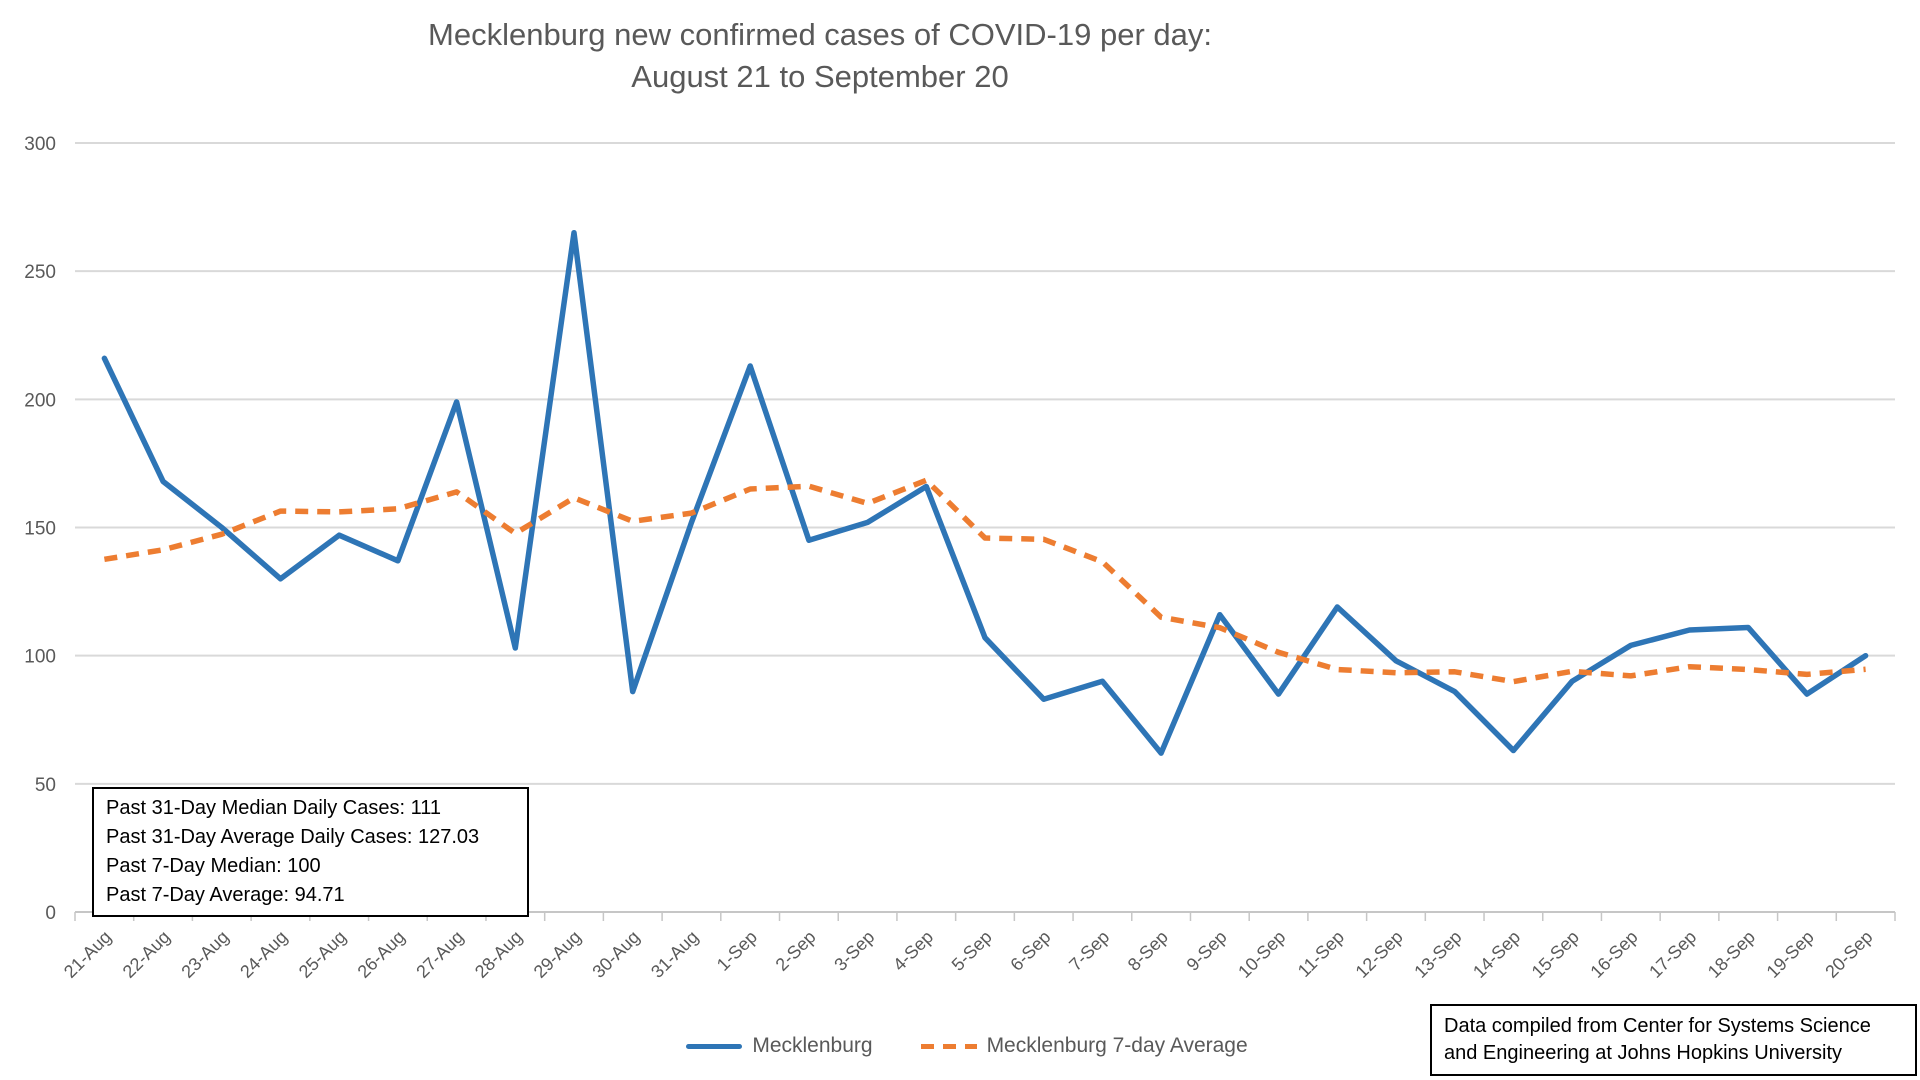  I want to click on x-axis-tick-label: 18-Sep, so click(1731, 954).